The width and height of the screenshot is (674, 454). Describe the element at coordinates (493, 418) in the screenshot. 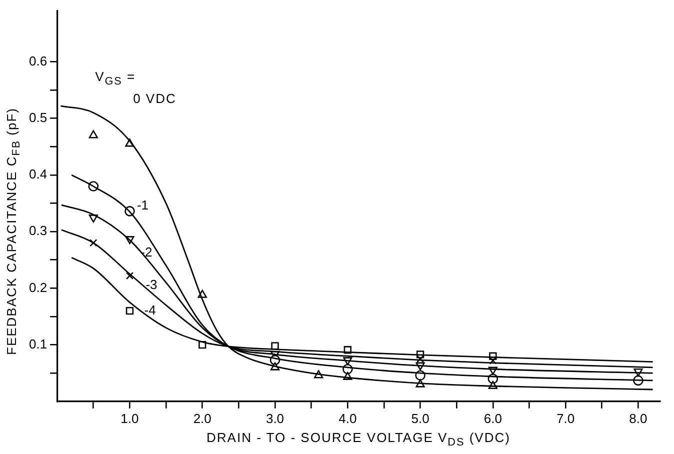

I see `x-tick-label: 6.0` at that location.